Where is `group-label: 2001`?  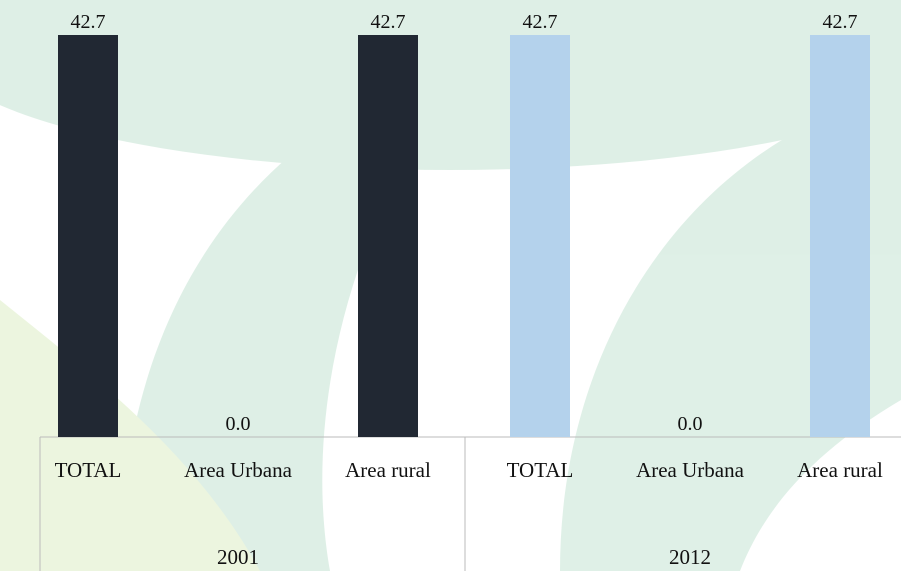
group-label: 2001 is located at coordinates (238, 557).